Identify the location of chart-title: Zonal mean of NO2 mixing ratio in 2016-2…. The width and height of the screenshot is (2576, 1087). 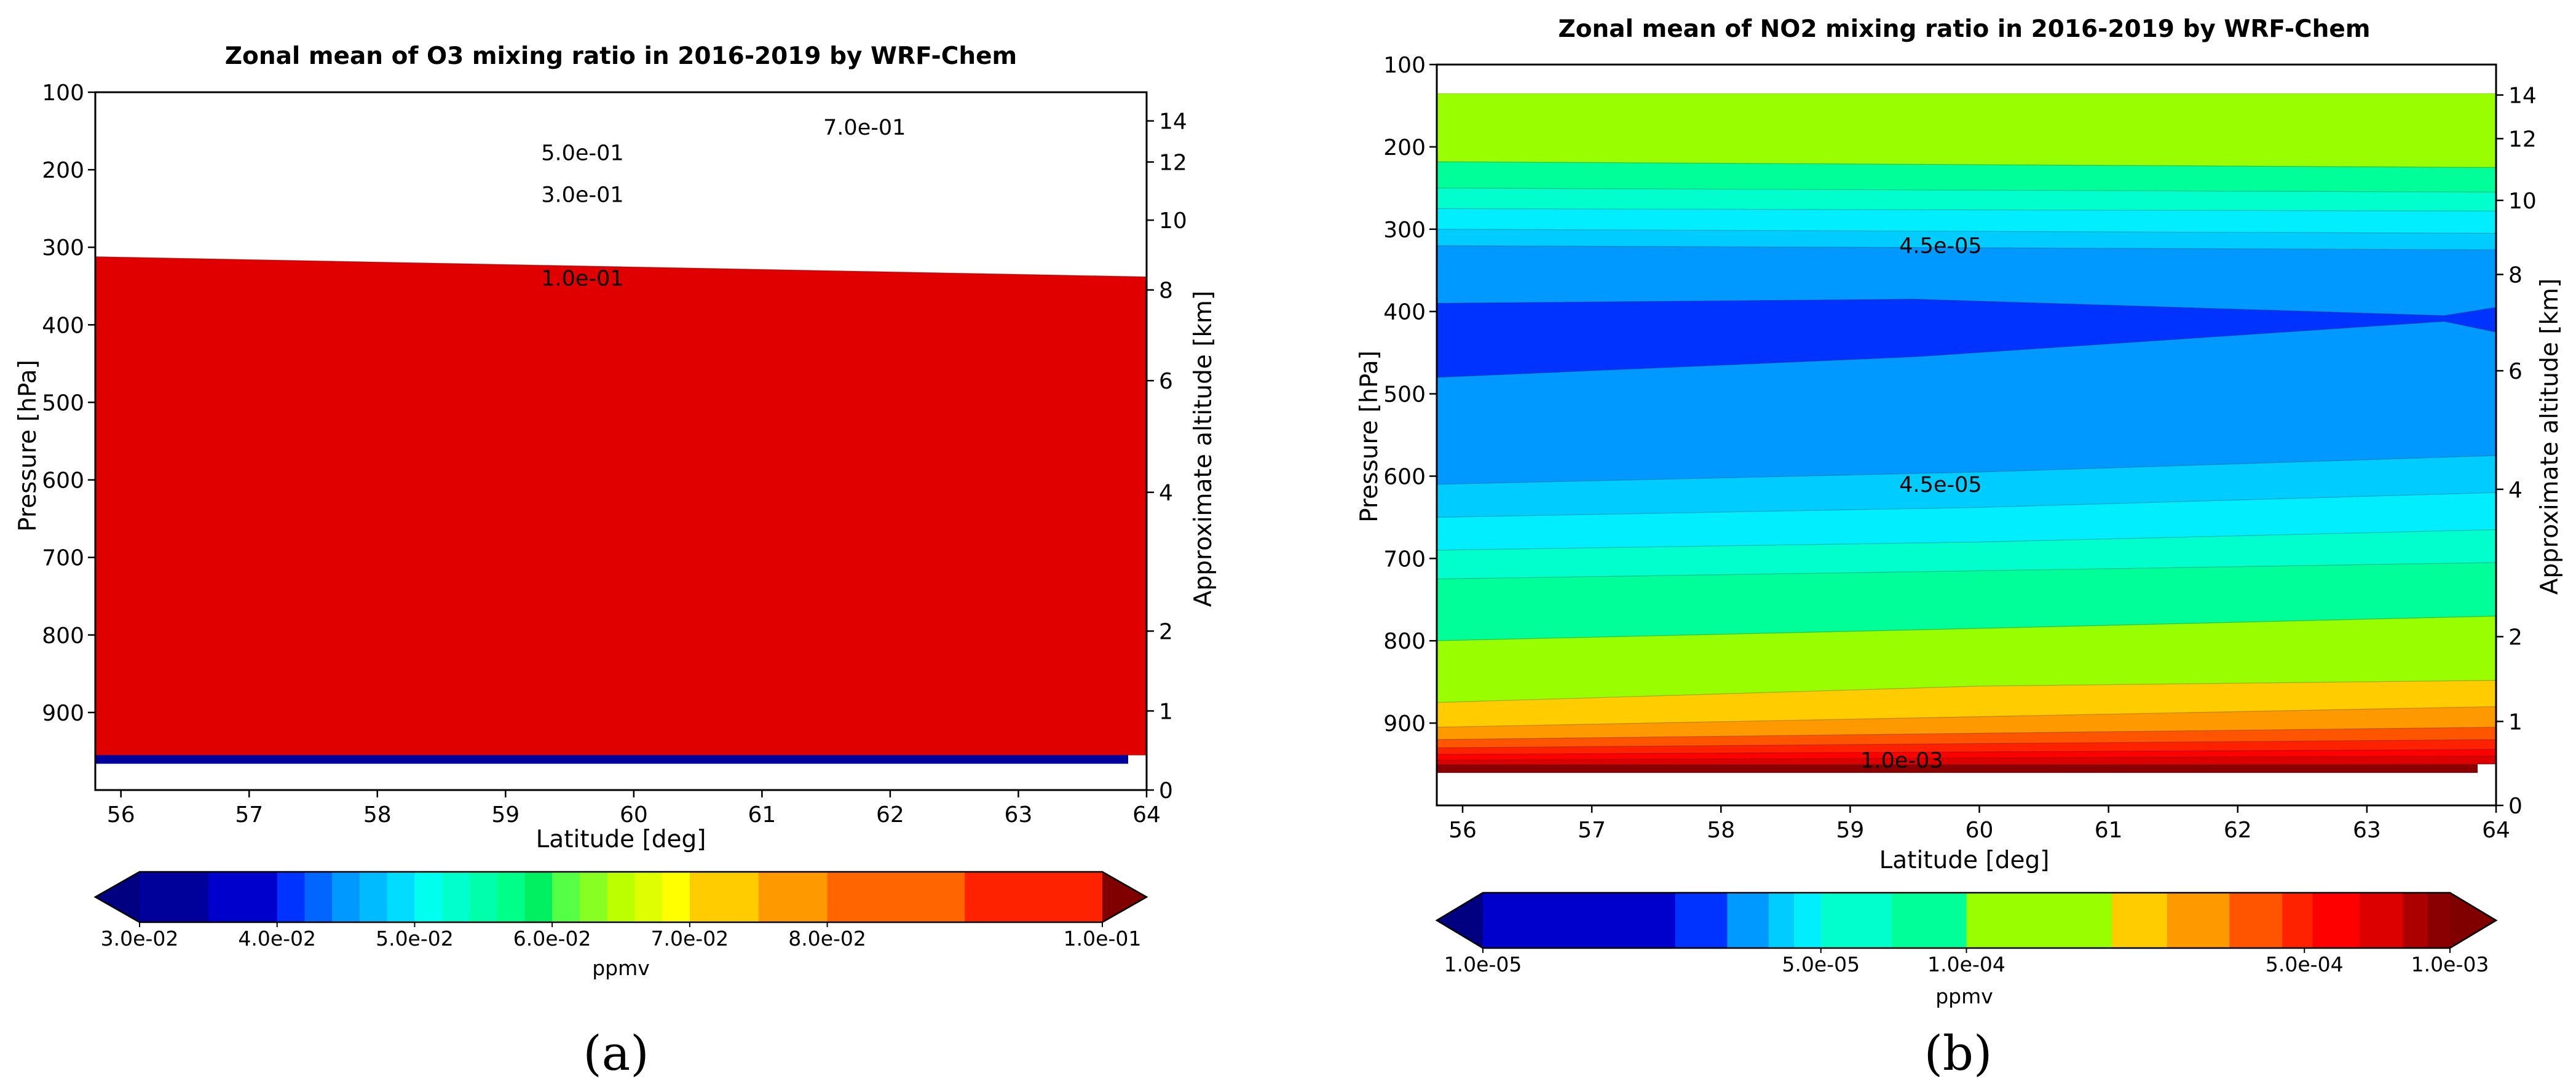
(1964, 29).